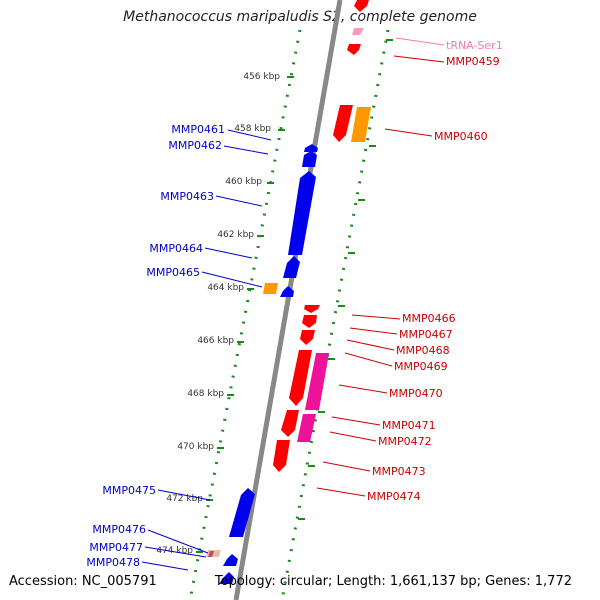  Describe the element at coordinates (187, 196) in the screenshot. I see `gene-label-mmp0463: MMP0463` at that location.